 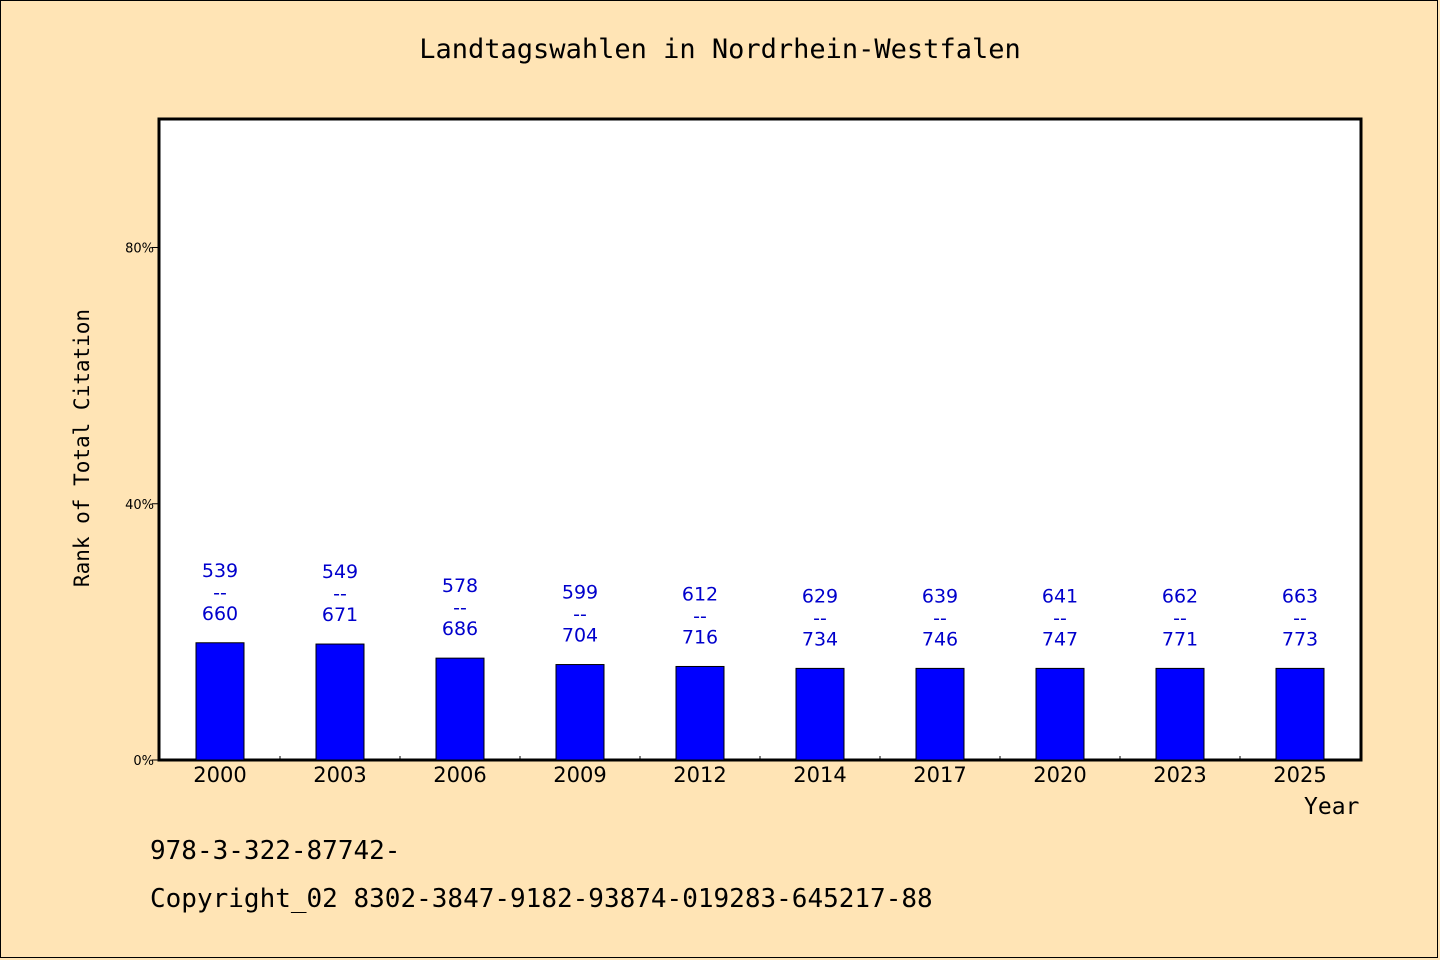 I want to click on x-tick-label: 2017, so click(x=939, y=775).